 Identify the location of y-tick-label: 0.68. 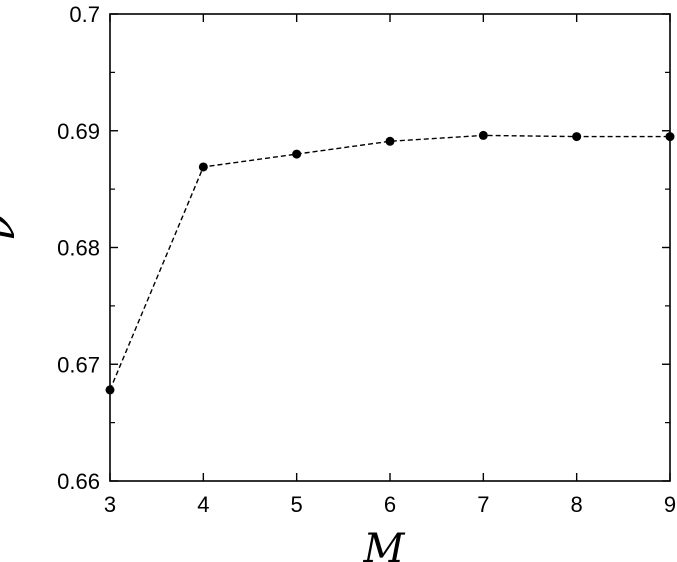
(78, 248).